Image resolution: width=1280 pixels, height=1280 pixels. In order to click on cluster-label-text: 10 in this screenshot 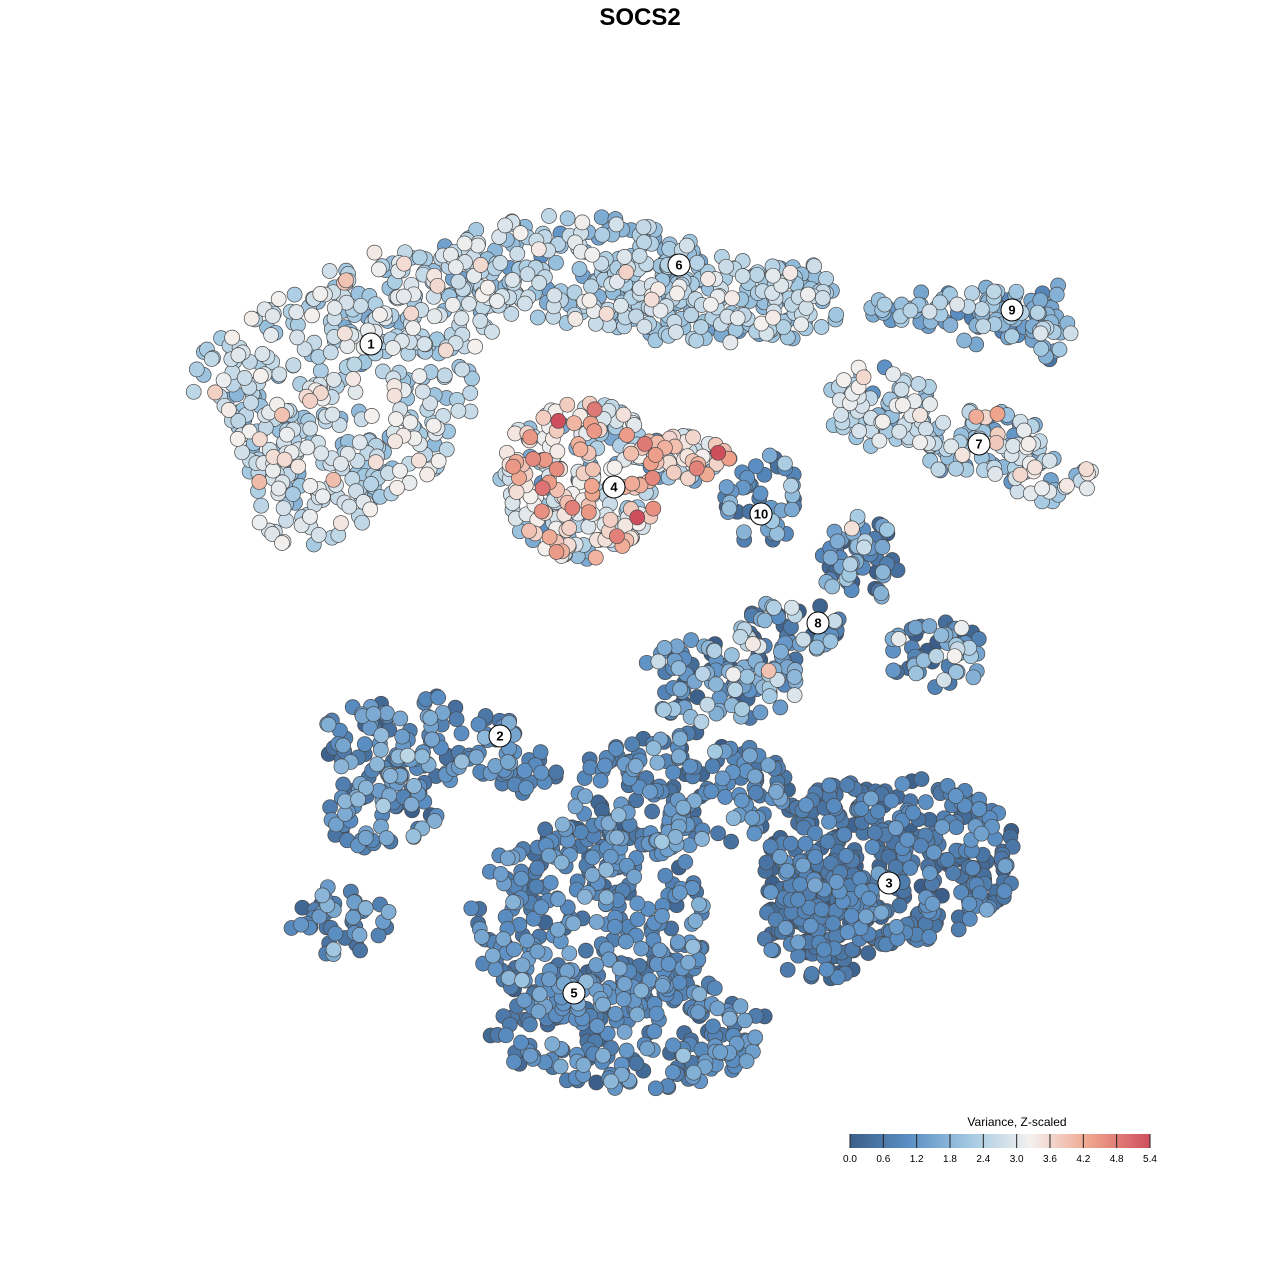, I will do `click(761, 514)`.